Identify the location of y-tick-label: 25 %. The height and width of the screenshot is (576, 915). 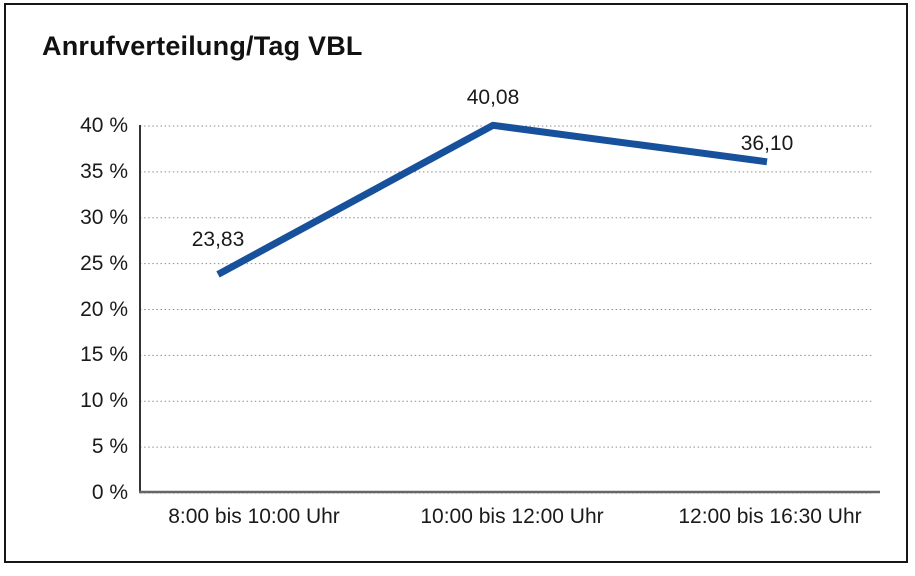
(104, 263).